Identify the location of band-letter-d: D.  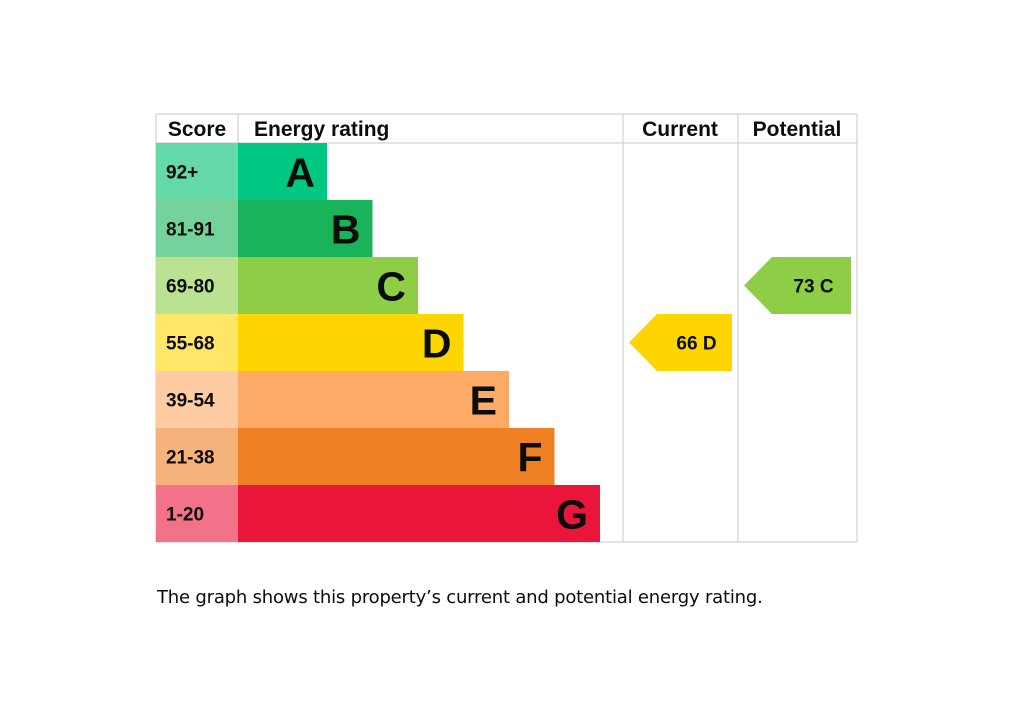
(437, 344).